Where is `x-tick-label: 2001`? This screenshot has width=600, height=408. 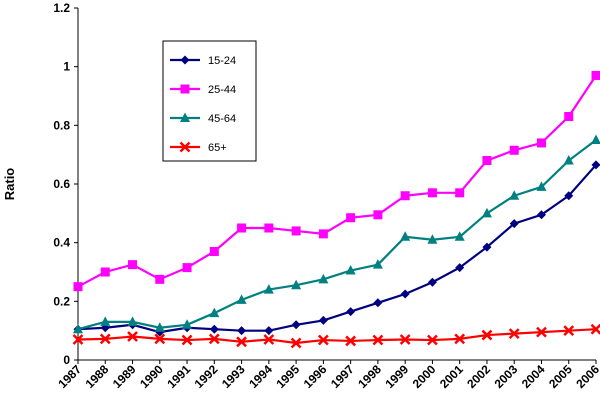
x-tick-label: 2001 is located at coordinates (451, 376).